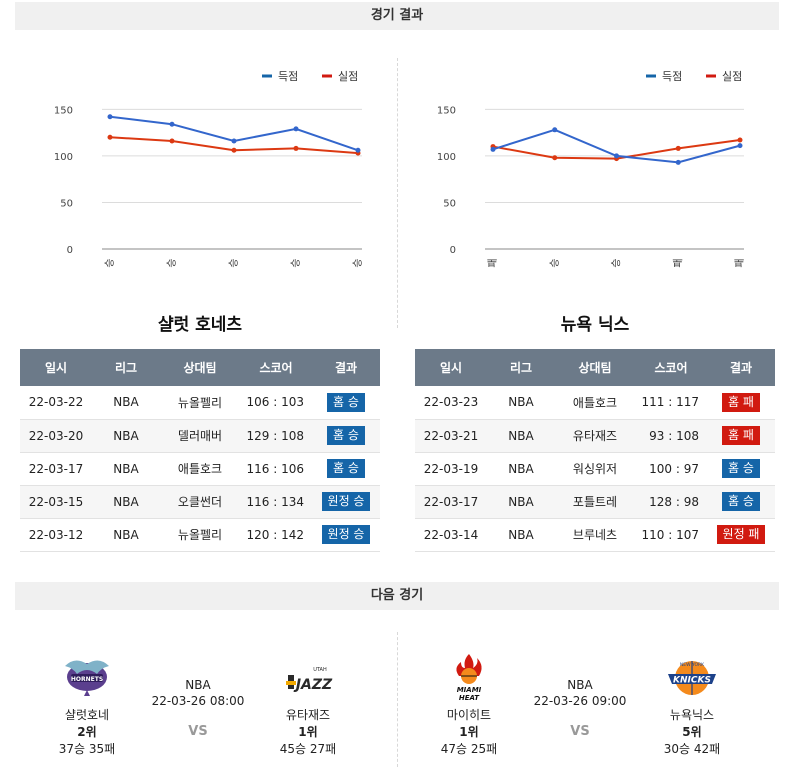 Image resolution: width=793 pixels, height=767 pixels. I want to click on score-cell: 116 : 134, so click(276, 502).